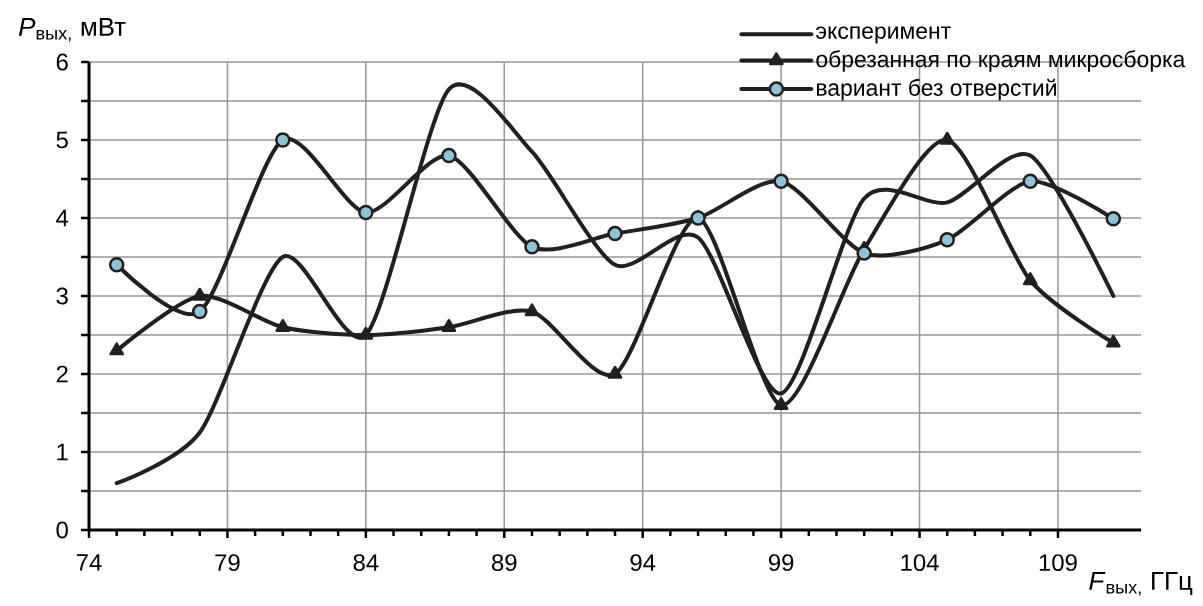 This screenshot has height=606, width=1203. Describe the element at coordinates (62, 296) in the screenshot. I see `y-tick-label: 3` at that location.